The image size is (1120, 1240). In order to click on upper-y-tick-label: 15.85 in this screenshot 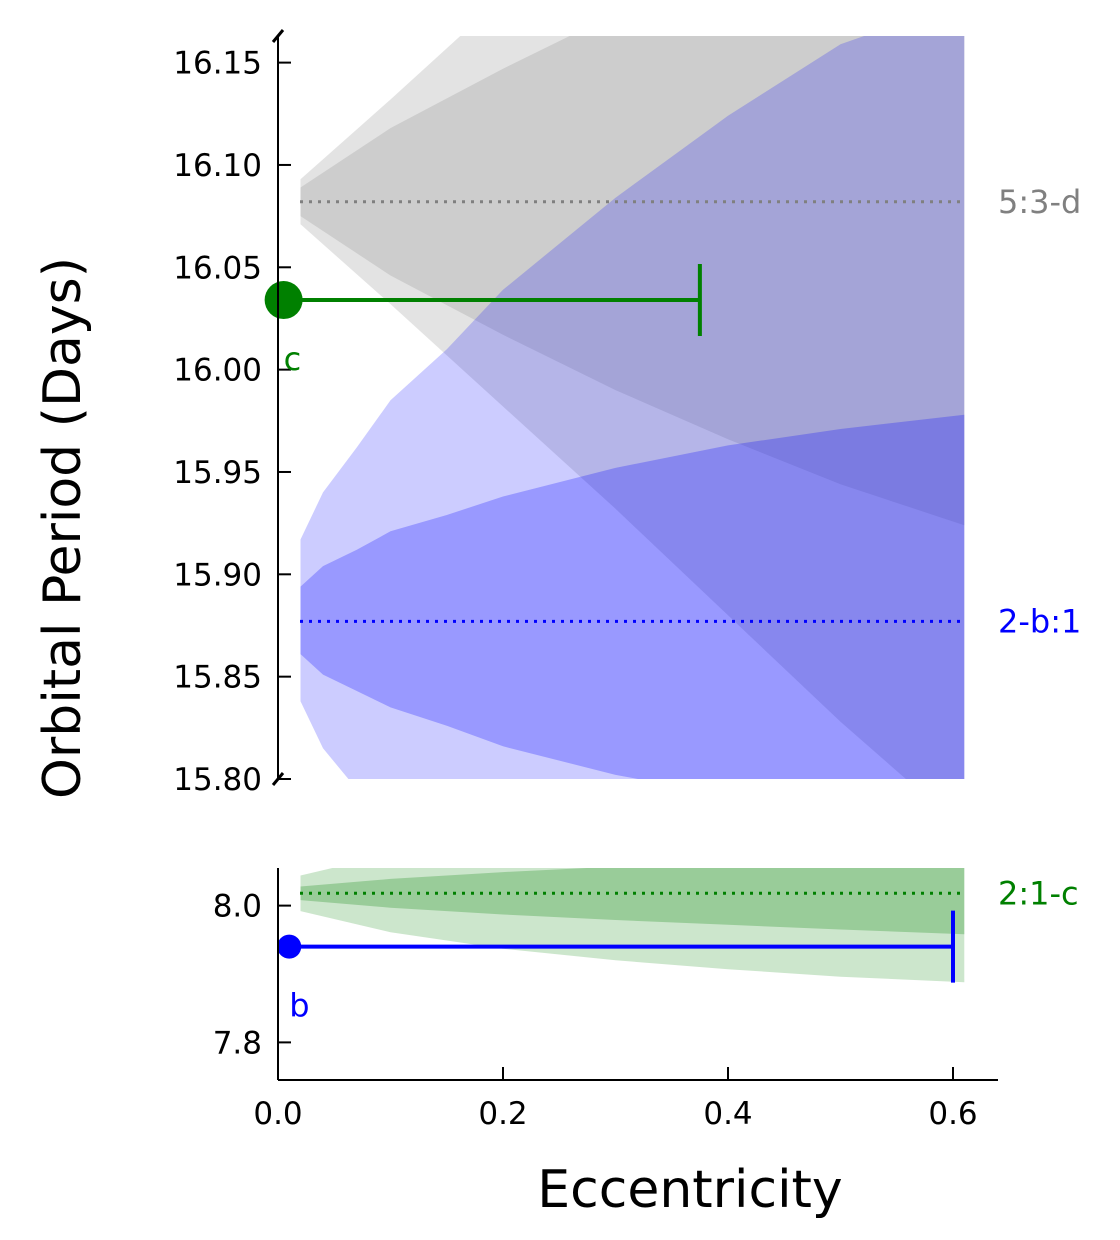, I will do `click(217, 678)`.